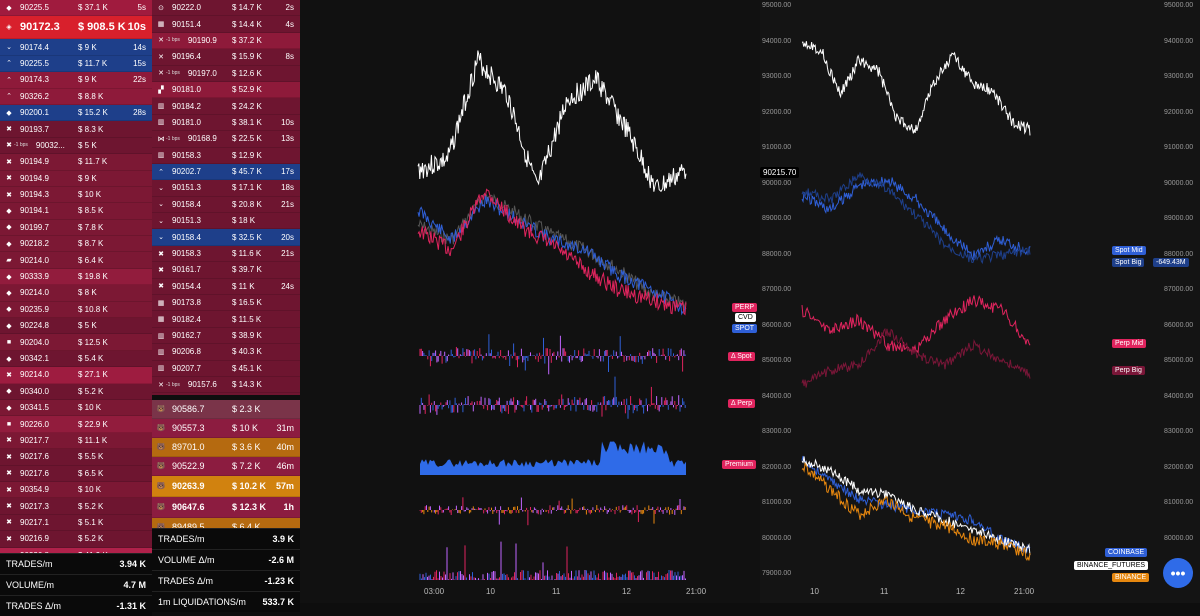 The height and width of the screenshot is (616, 1200). I want to click on price-tick: 83000.00, so click(1179, 431).